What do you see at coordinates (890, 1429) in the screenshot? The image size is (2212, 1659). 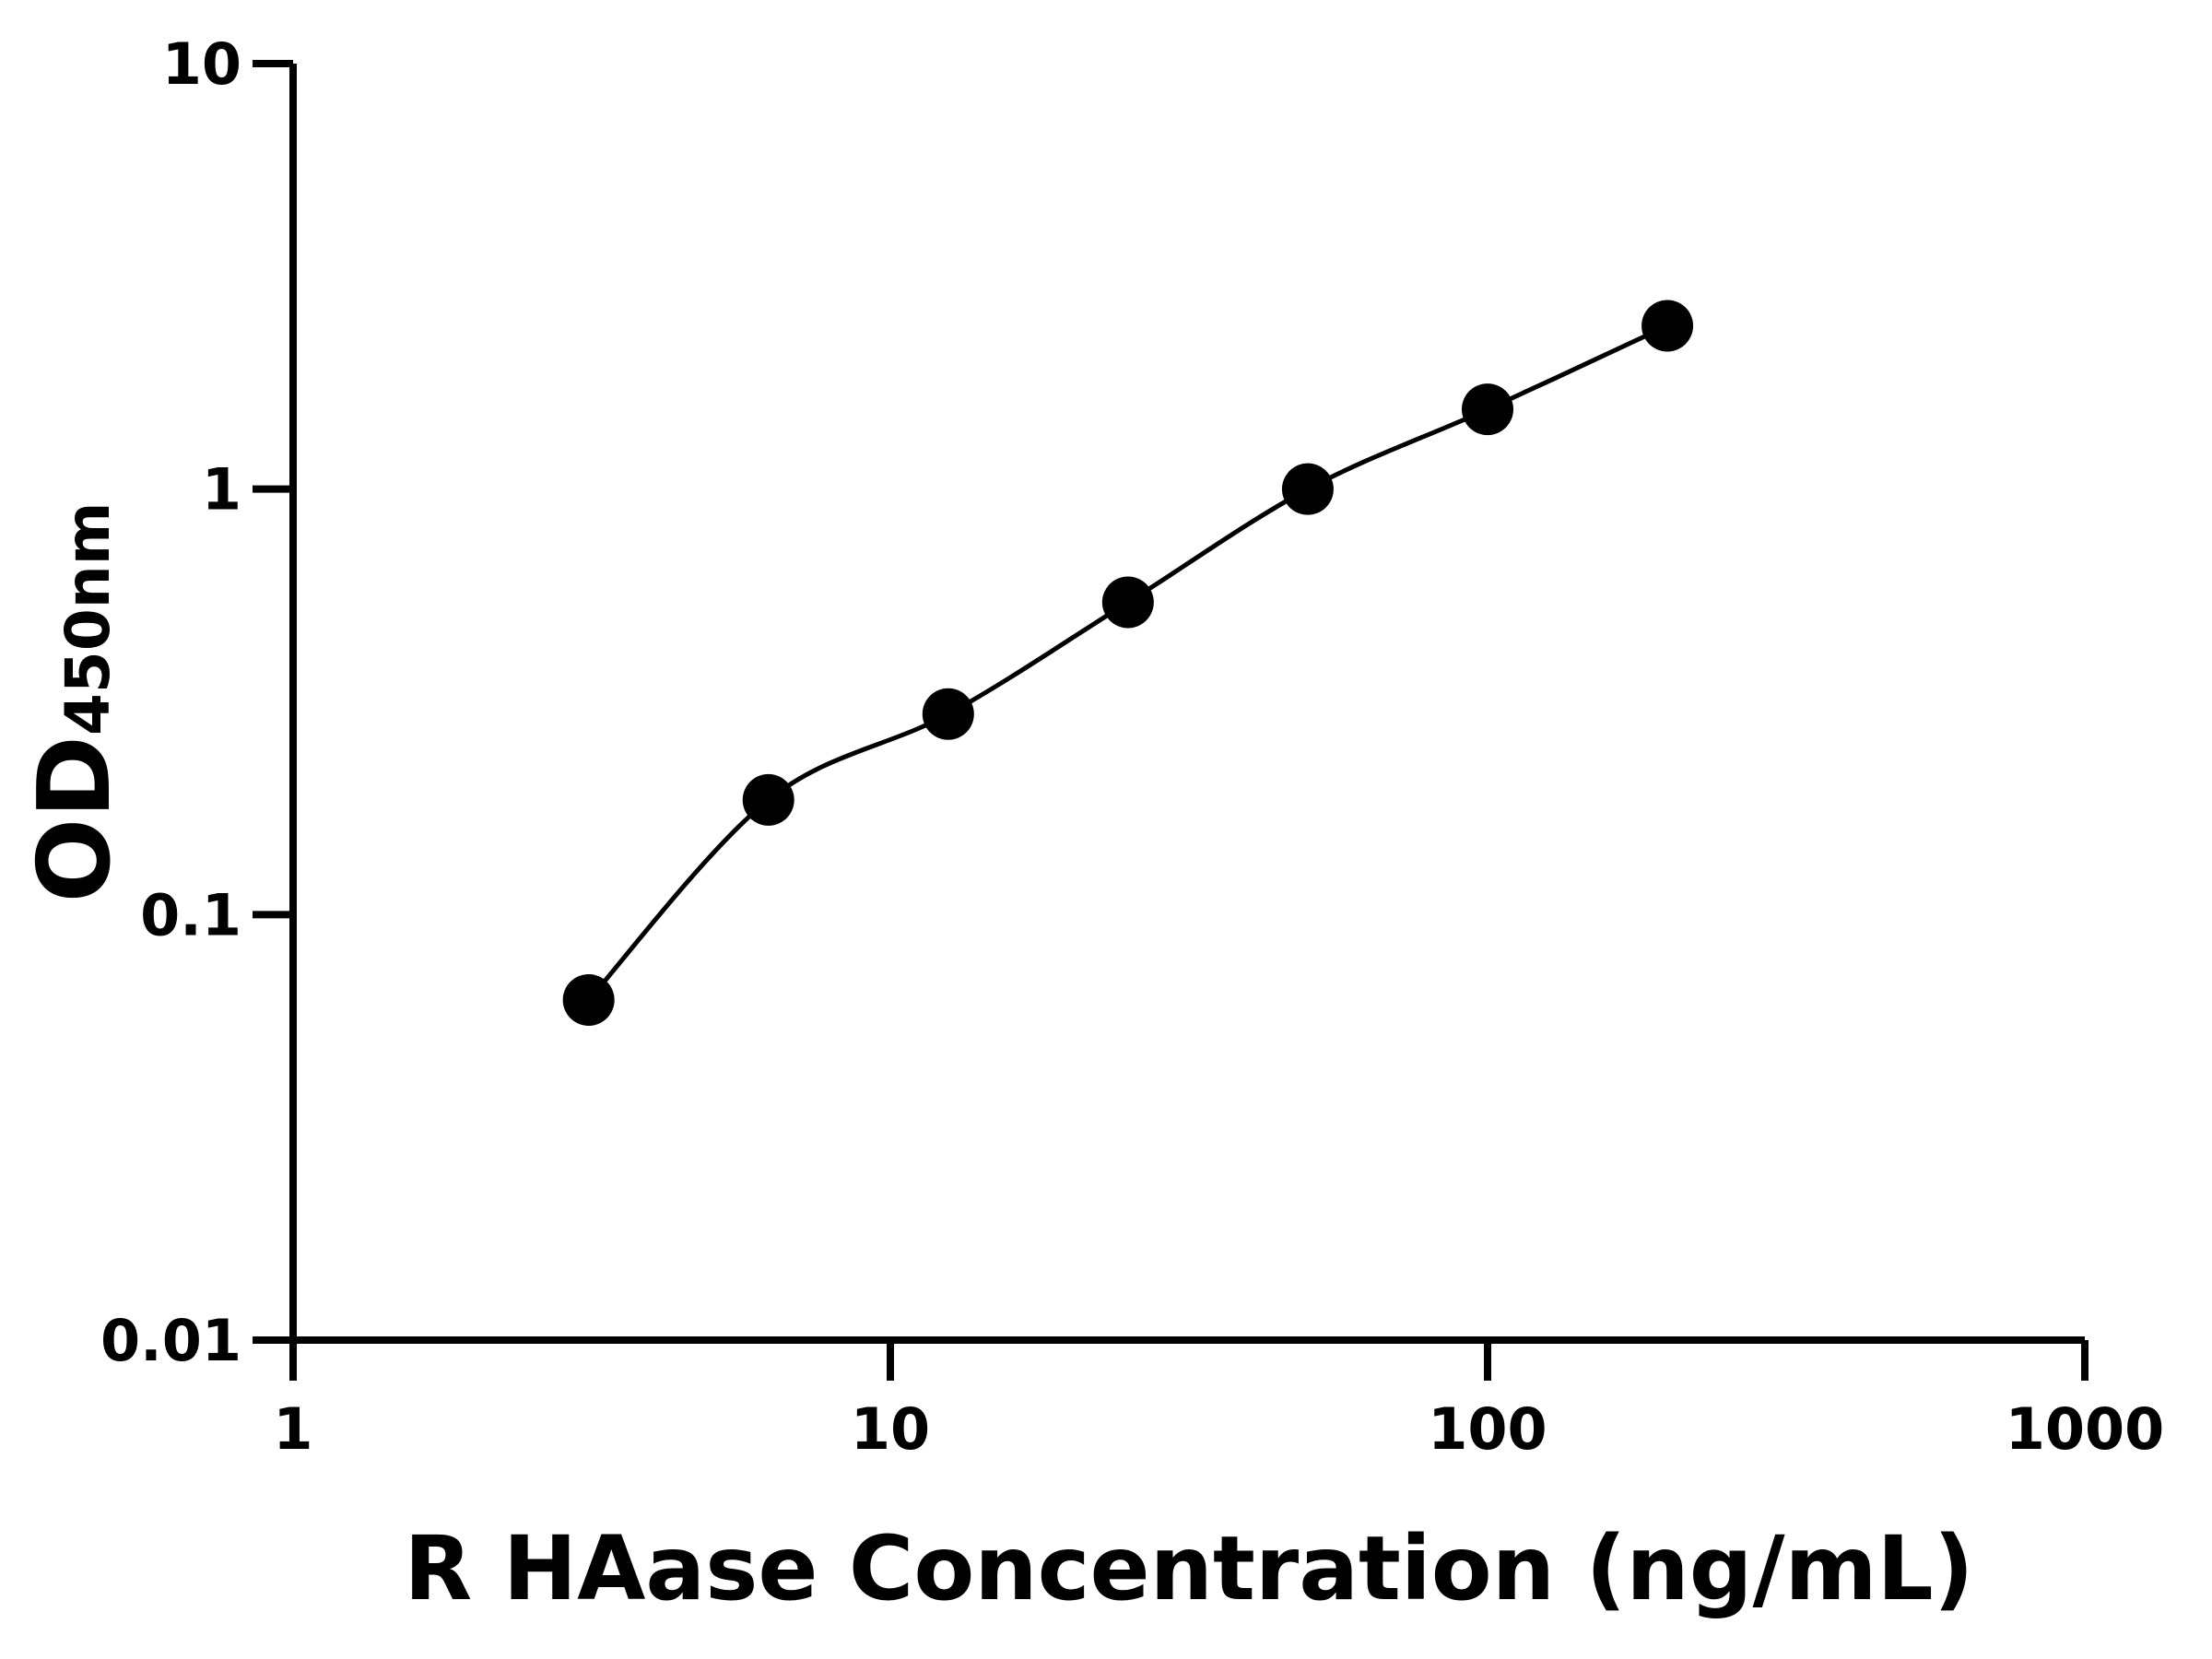 I see `x-tick-label: 10` at bounding box center [890, 1429].